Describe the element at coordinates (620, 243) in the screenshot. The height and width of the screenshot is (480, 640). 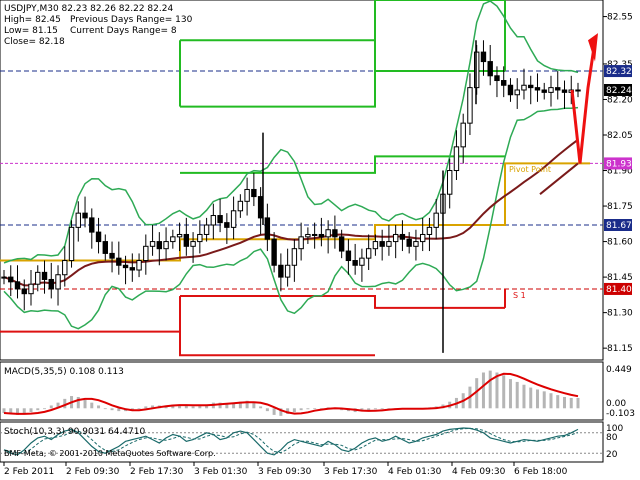
I see `price-tick-label: 81.60` at that location.